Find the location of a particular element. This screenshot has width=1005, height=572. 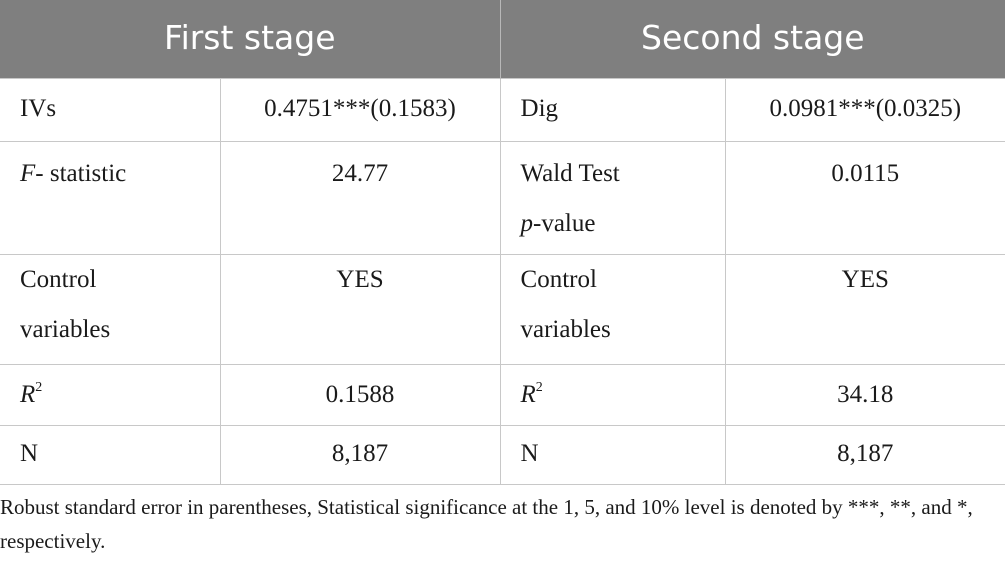

row-label-dig: Dig is located at coordinates (612, 110).